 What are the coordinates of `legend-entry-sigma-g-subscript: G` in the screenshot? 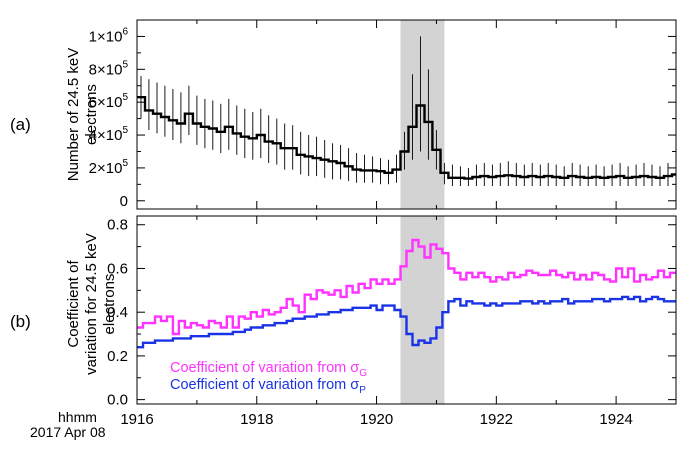 It's located at (363, 373).